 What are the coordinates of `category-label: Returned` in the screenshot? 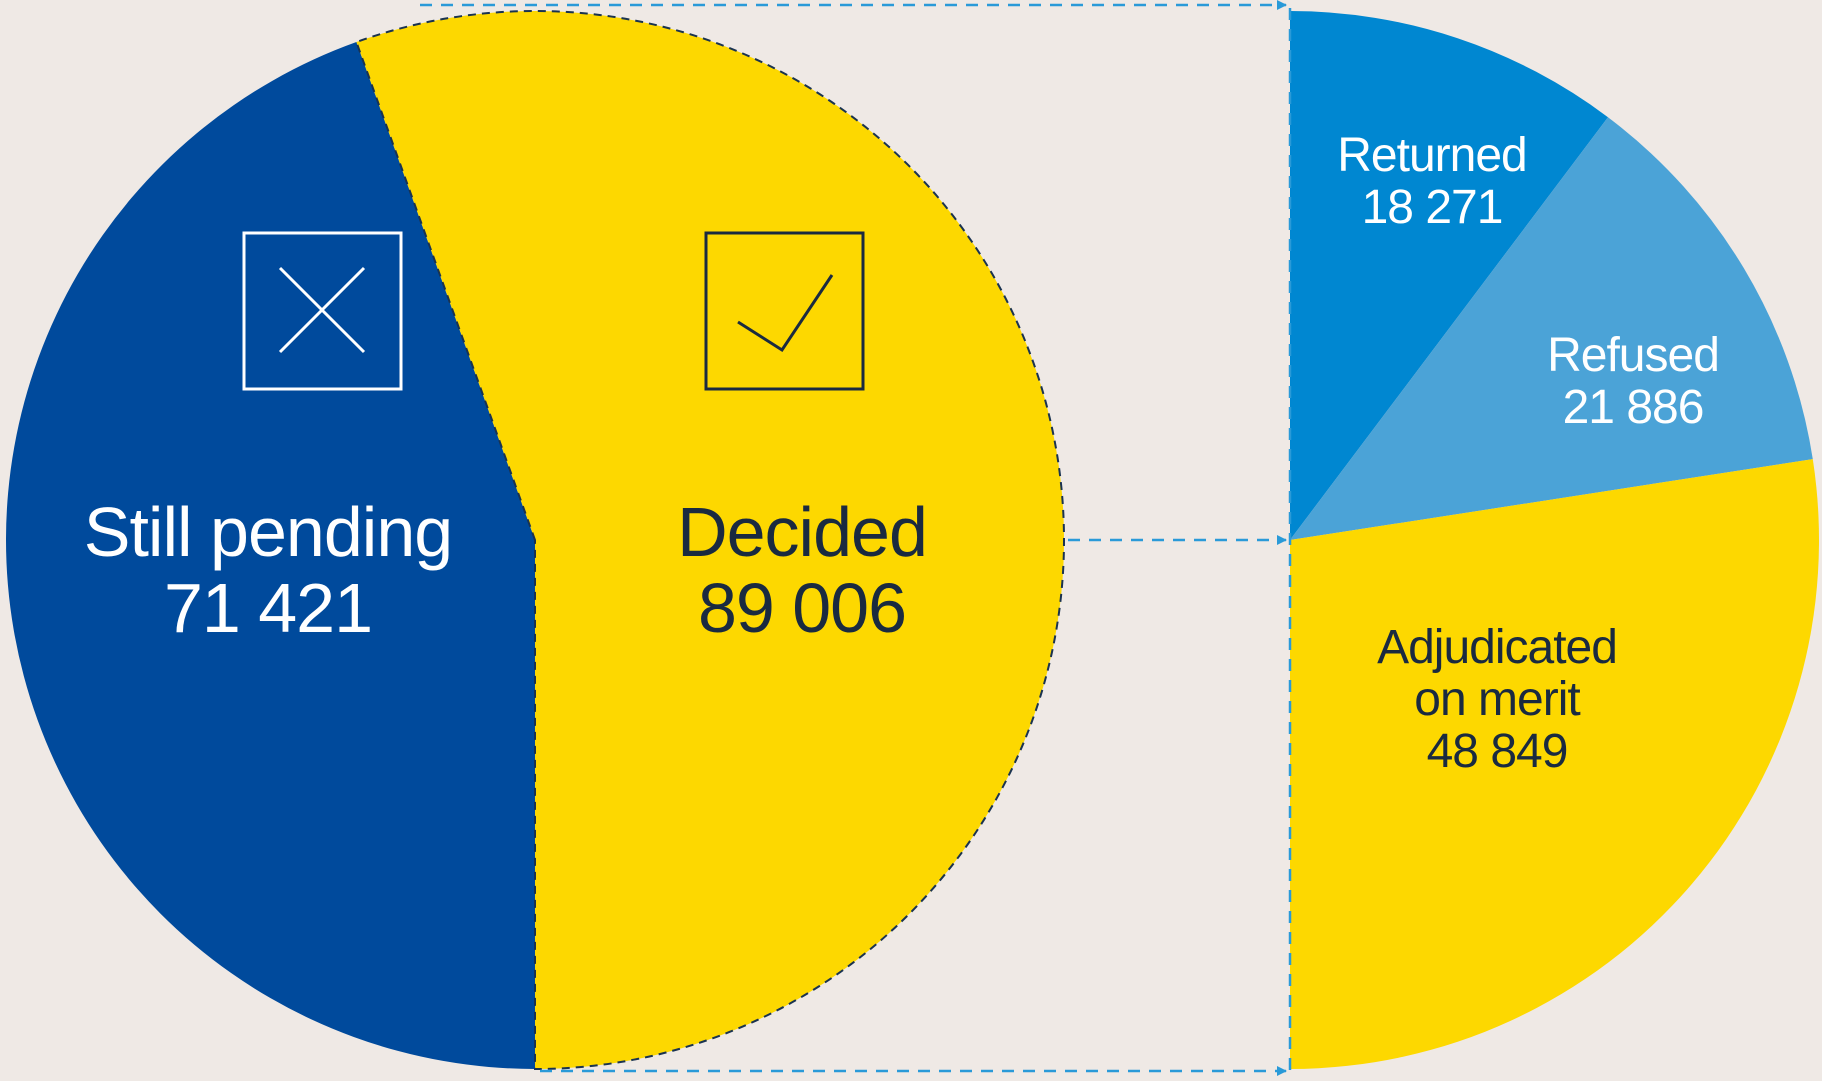 It's located at (1432, 155).